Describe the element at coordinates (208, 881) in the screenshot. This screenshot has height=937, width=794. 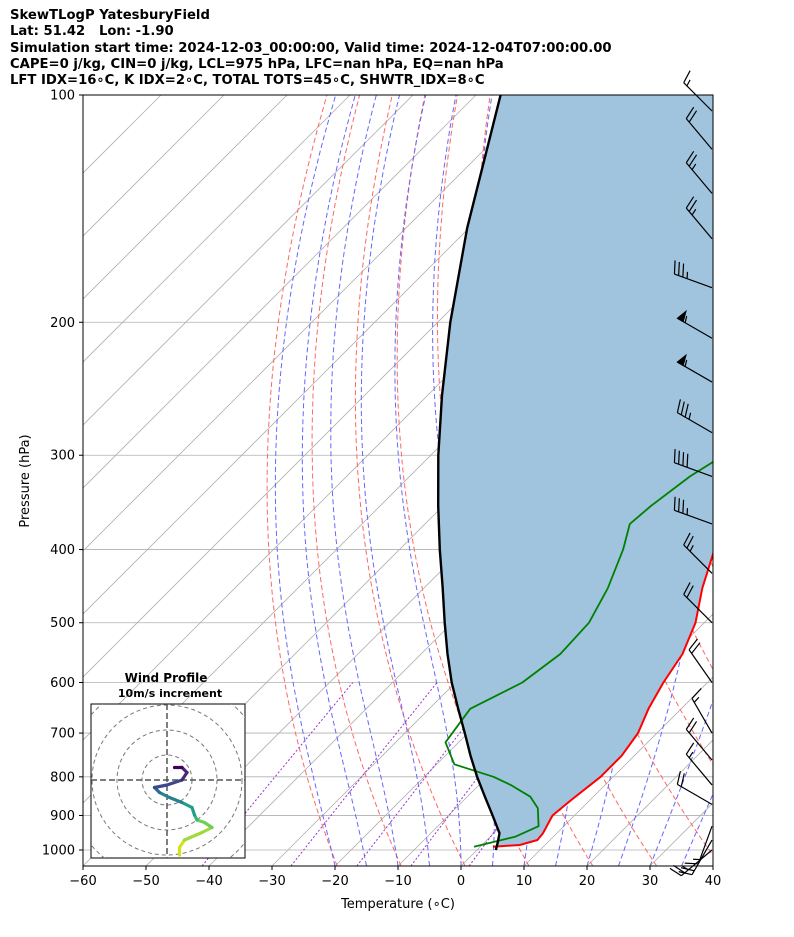
I see `x-tick-label: −40` at that location.